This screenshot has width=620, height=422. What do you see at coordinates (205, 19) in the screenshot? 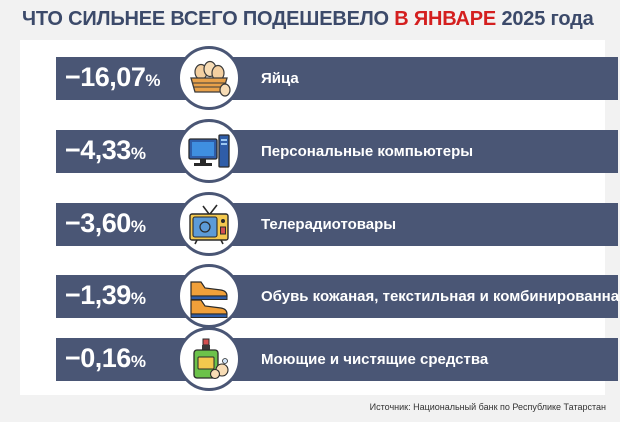
I see `title-part1: ЧТО СИЛЬНЕЕ ВСЕГО ПОДЕШЕВЕЛО` at bounding box center [205, 19].